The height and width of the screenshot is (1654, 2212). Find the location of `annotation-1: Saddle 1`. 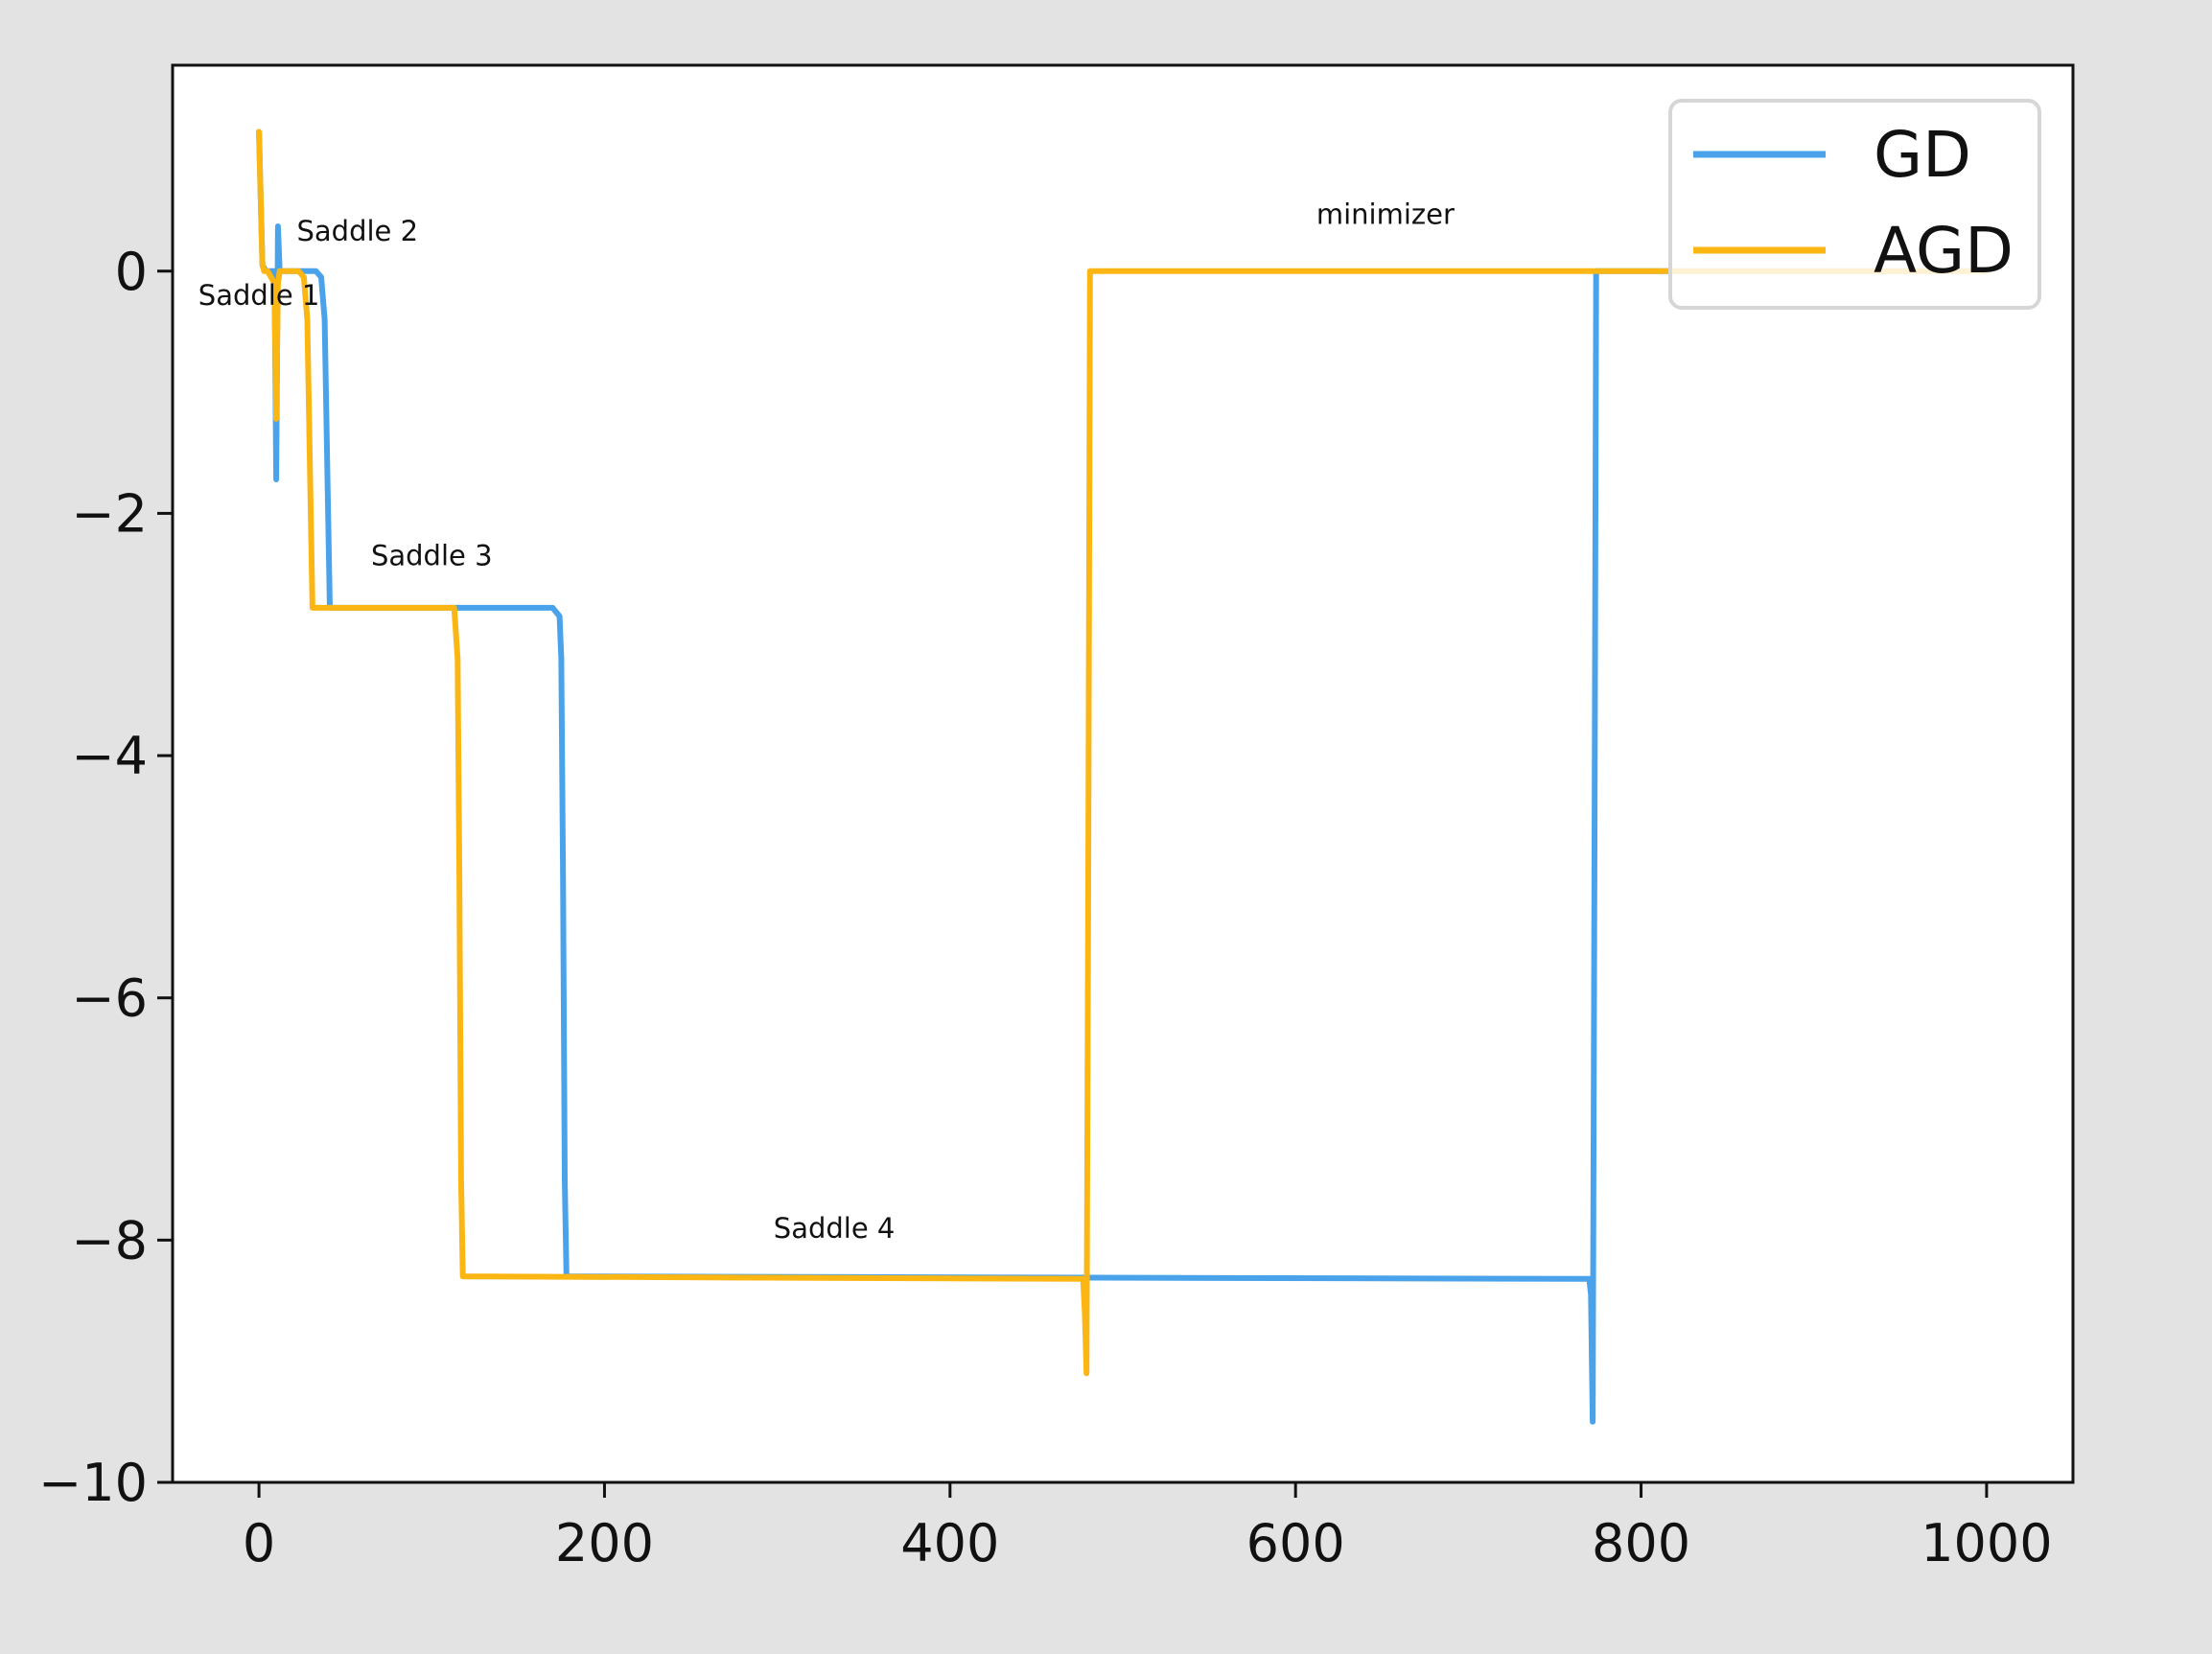

annotation-1: Saddle 1 is located at coordinates (259, 295).